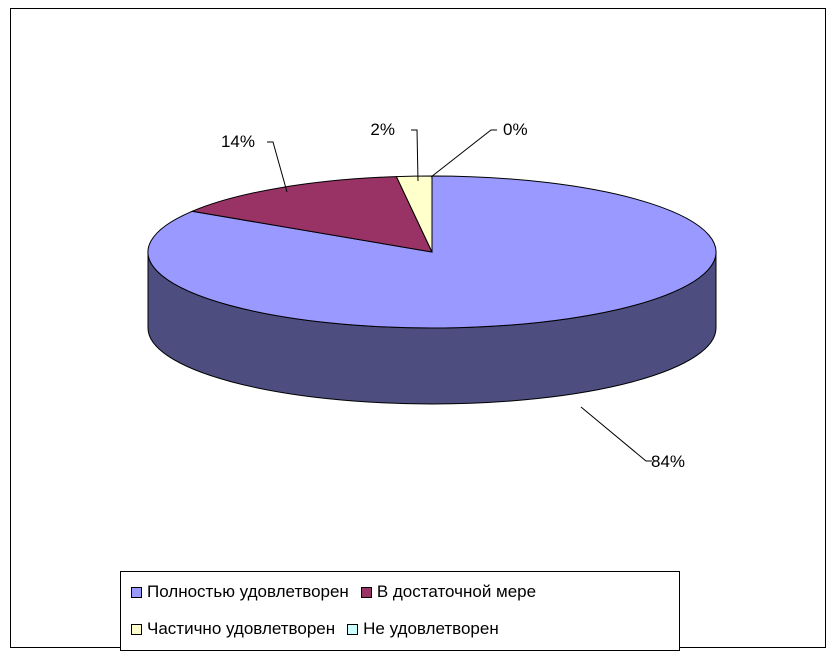 Image resolution: width=838 pixels, height=656 pixels. Describe the element at coordinates (382, 129) in the screenshot. I see `data-label: 2%` at that location.